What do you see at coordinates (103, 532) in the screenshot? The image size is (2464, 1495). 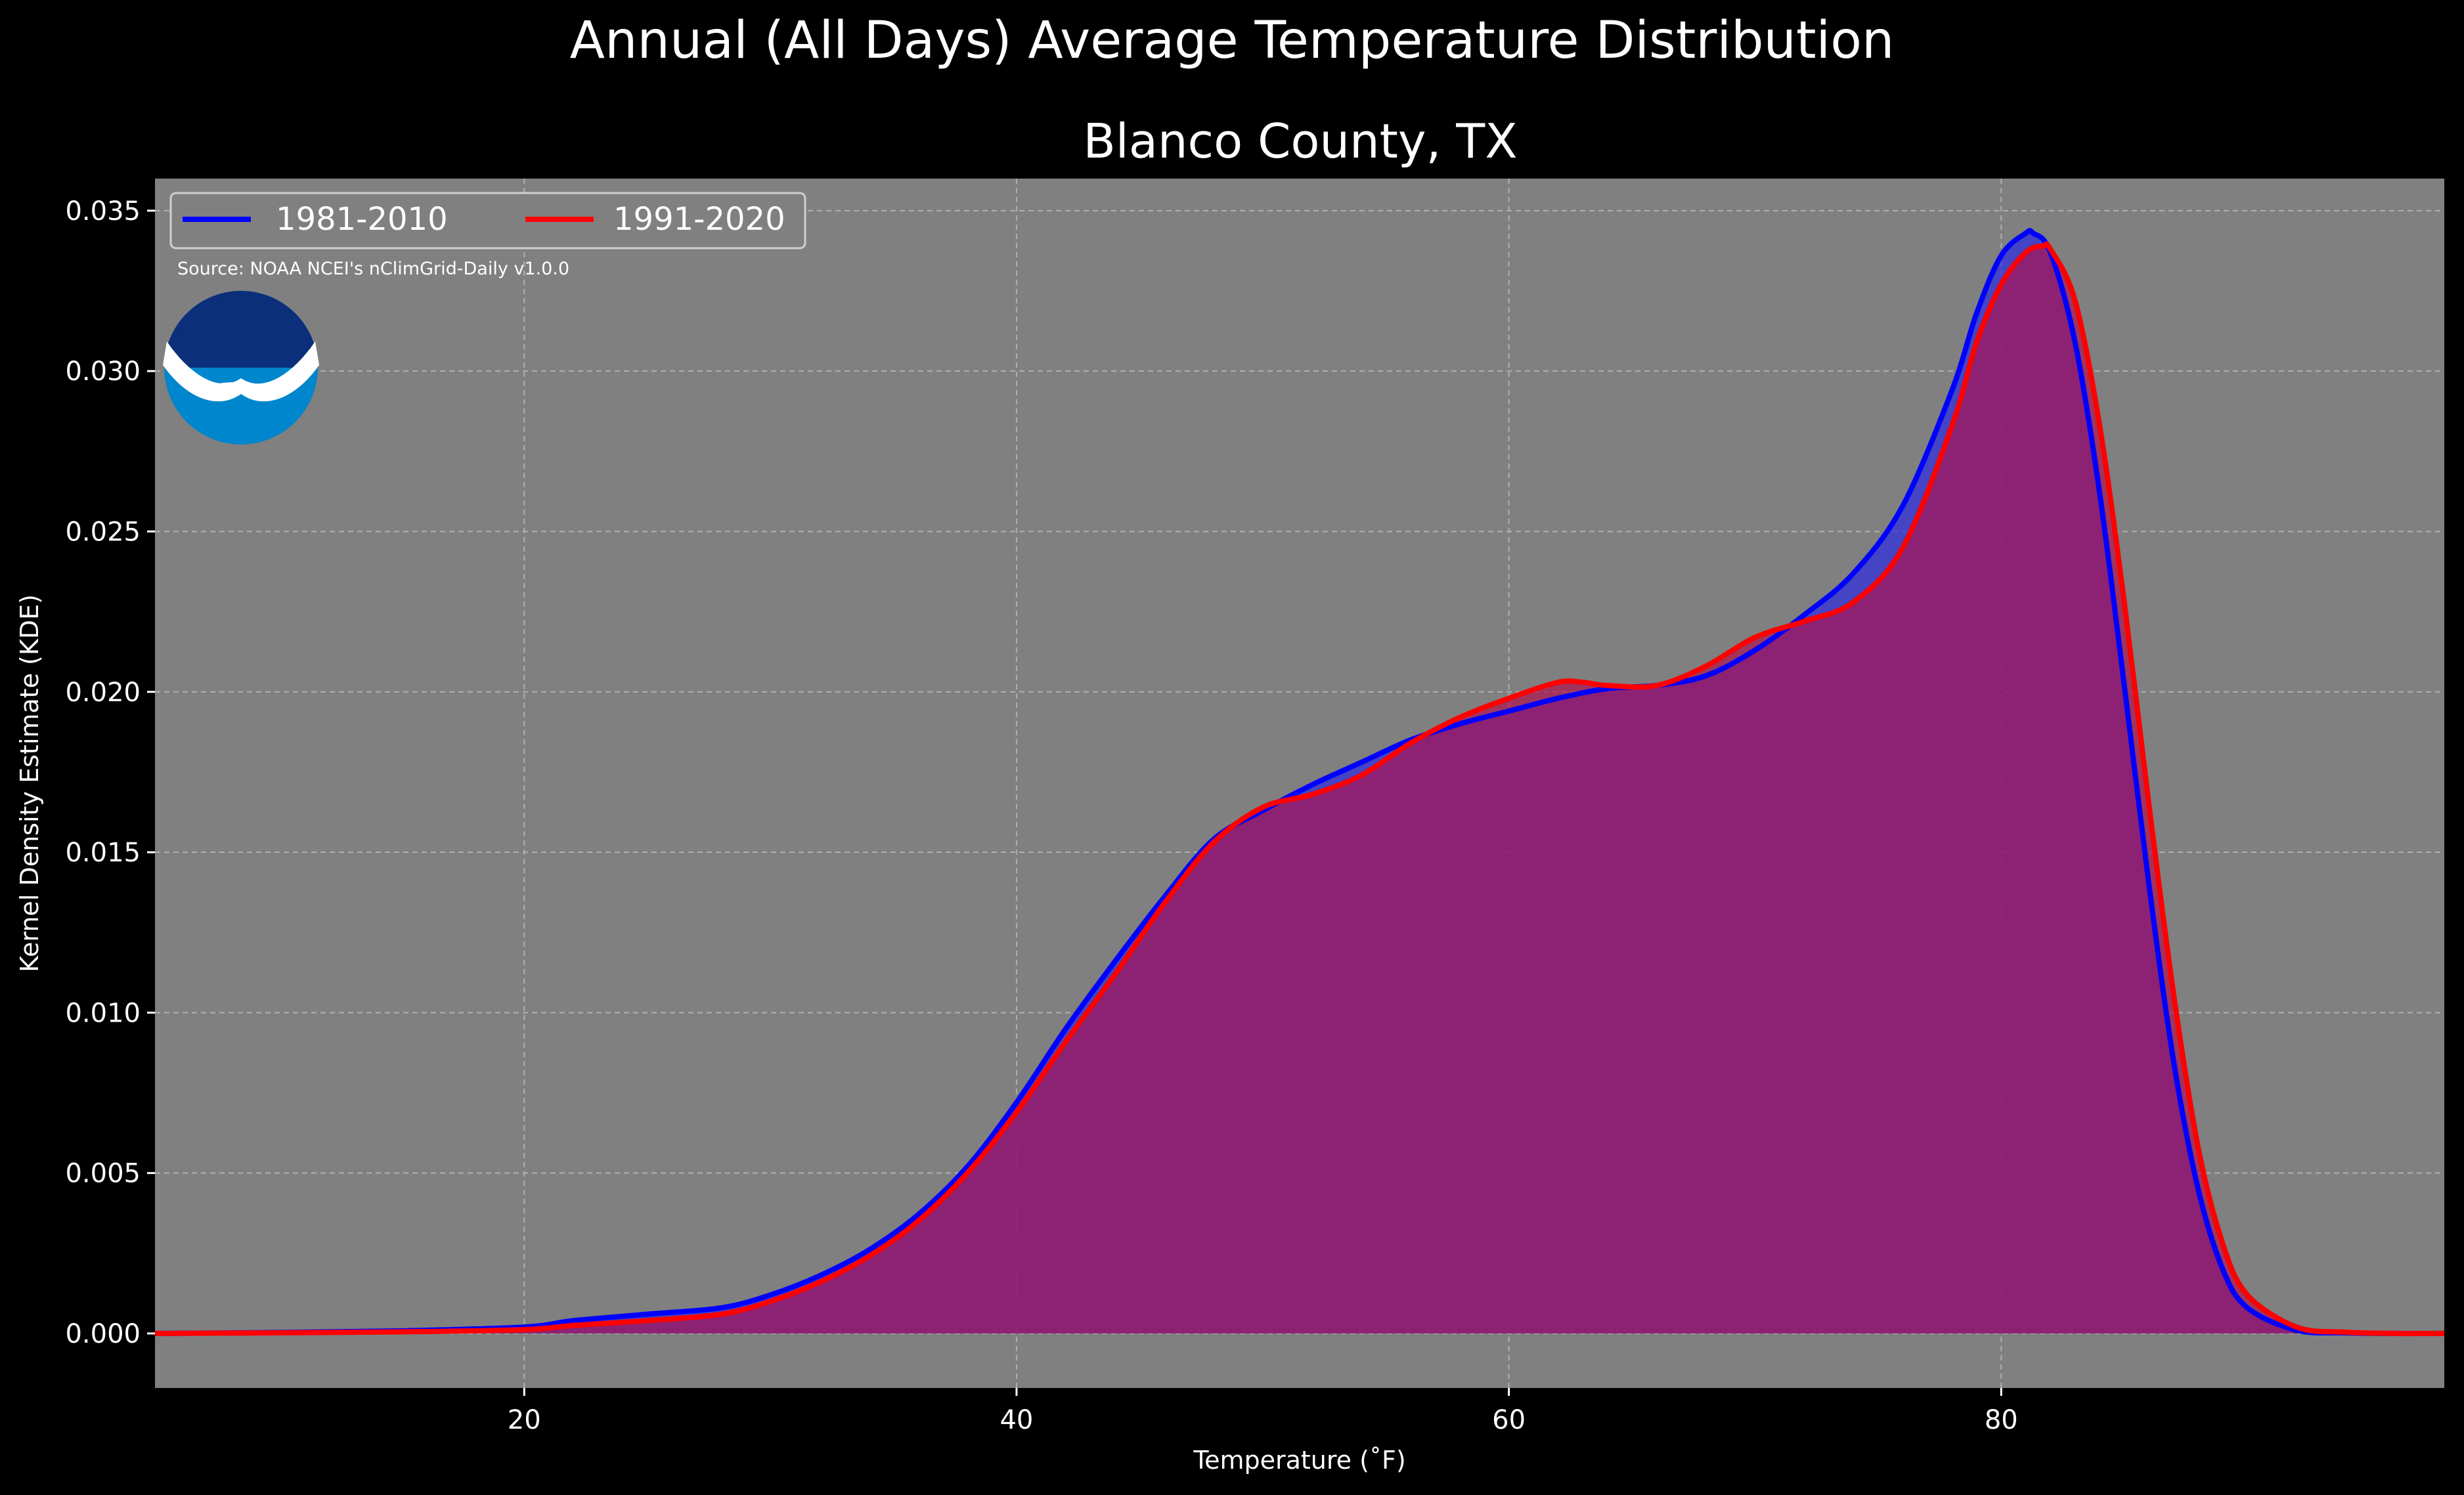 I see `y-tick-label: 0.025` at bounding box center [103, 532].